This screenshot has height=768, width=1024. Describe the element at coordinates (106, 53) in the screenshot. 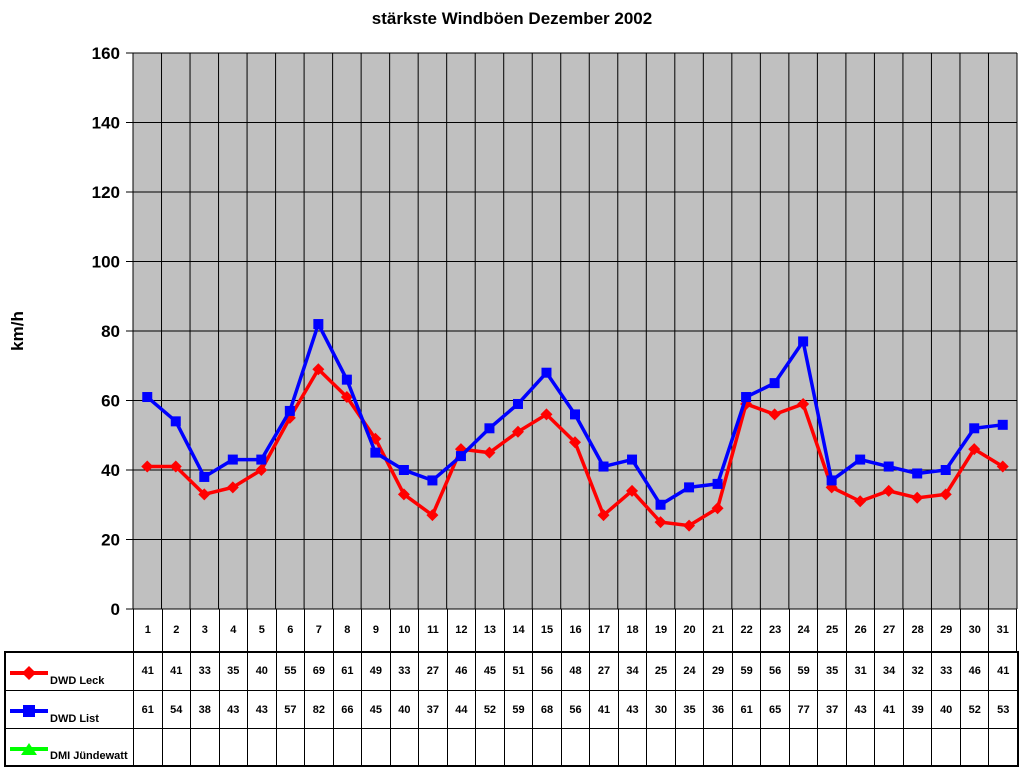

I see `y-tick-label: 160` at that location.